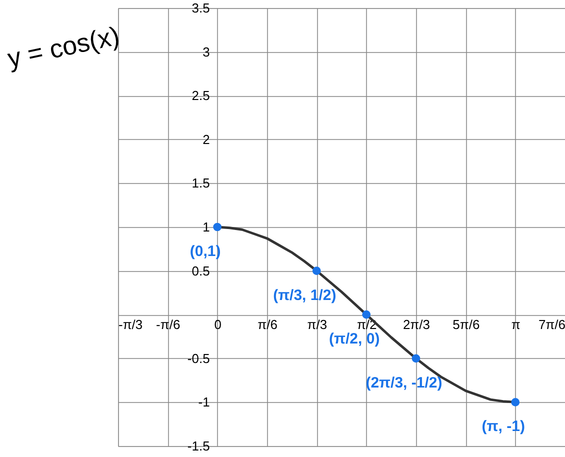 Image resolution: width=565 pixels, height=457 pixels. I want to click on y-tick-label: -0.5, so click(198, 358).